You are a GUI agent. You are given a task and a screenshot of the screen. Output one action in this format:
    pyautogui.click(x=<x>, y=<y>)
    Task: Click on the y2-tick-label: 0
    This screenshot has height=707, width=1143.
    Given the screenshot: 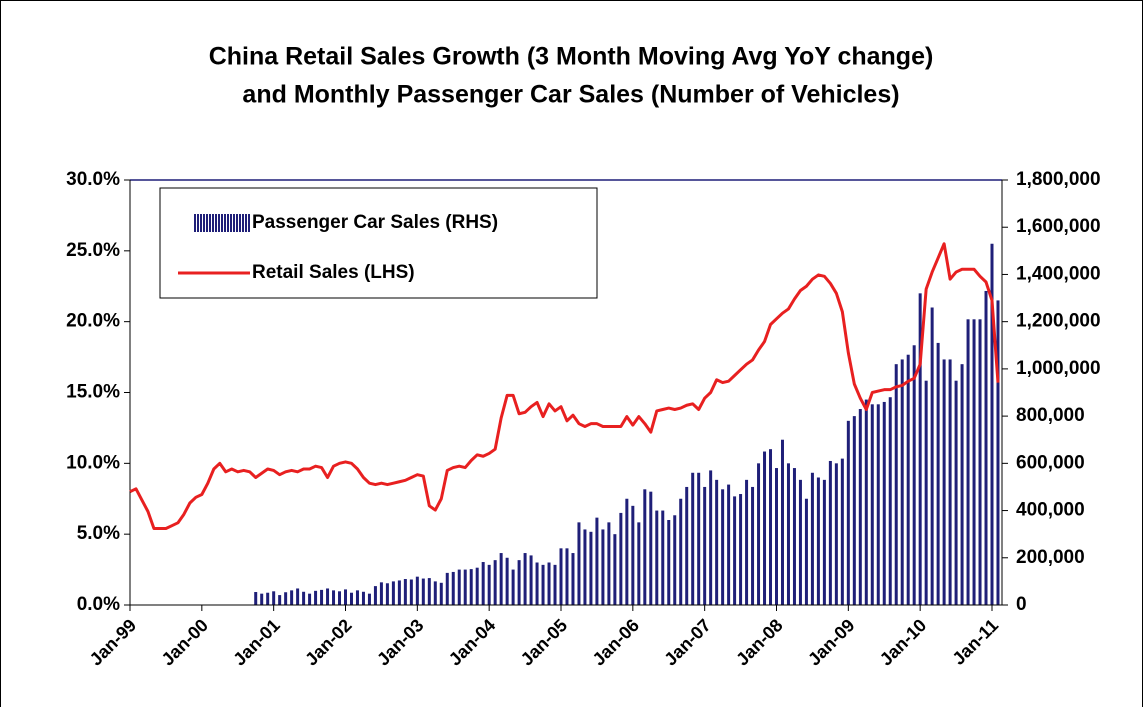 What is the action you would take?
    pyautogui.click(x=1021, y=604)
    